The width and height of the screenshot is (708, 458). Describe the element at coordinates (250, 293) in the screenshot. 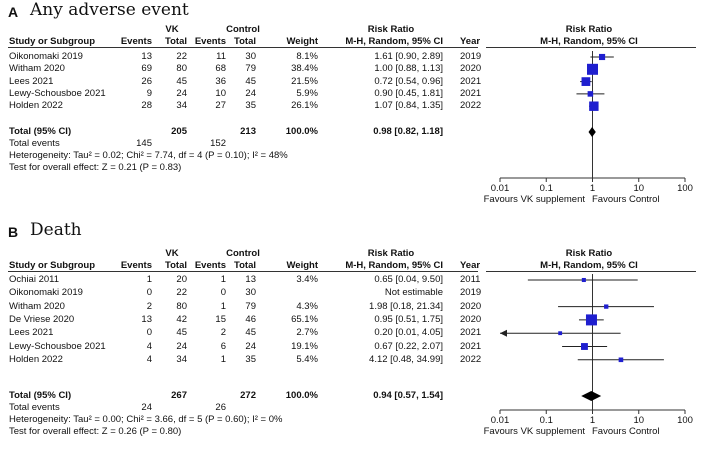

I see `control-total: 30` at that location.